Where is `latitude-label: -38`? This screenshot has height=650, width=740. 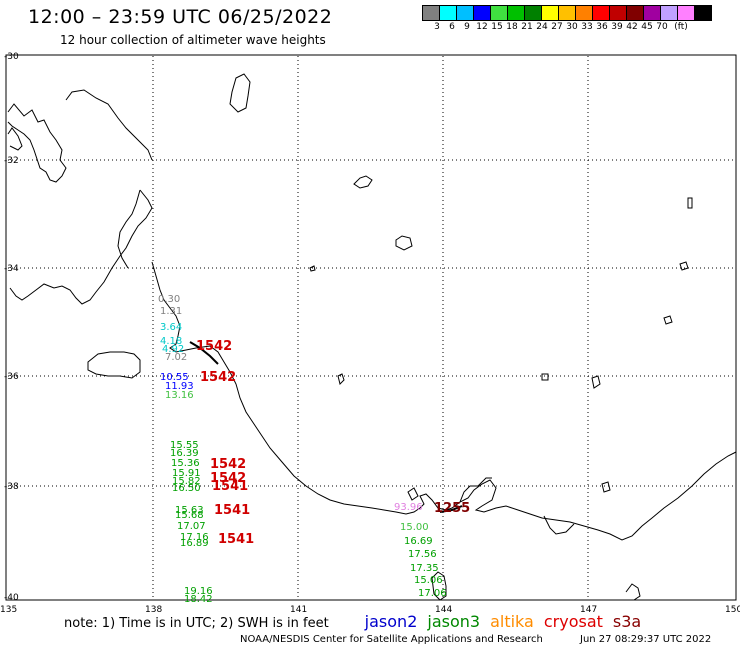
latitude-label: -38 is located at coordinates (11, 487).